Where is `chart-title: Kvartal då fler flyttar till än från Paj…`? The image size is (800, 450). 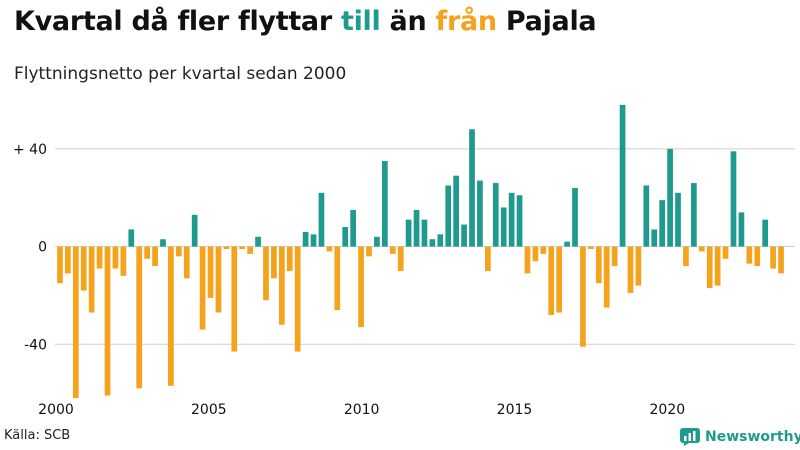 chart-title: Kvartal då fler flyttar till än från Paj… is located at coordinates (305, 21).